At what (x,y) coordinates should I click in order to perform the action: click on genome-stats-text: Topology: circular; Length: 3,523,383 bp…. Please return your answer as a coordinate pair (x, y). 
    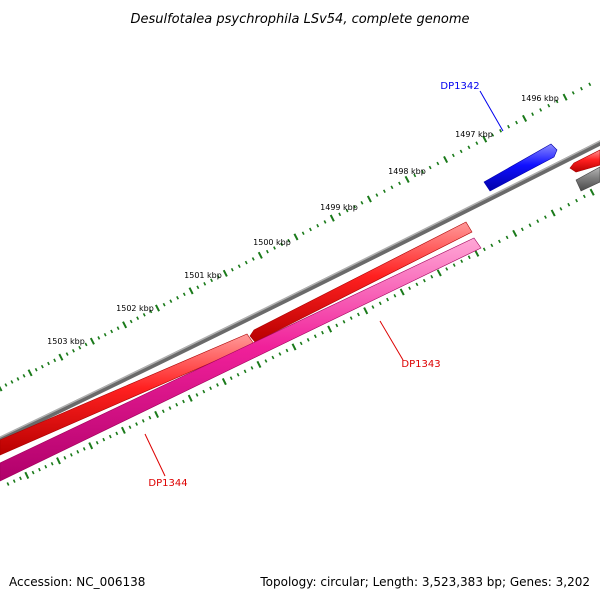
    Looking at the image, I should click on (425, 582).